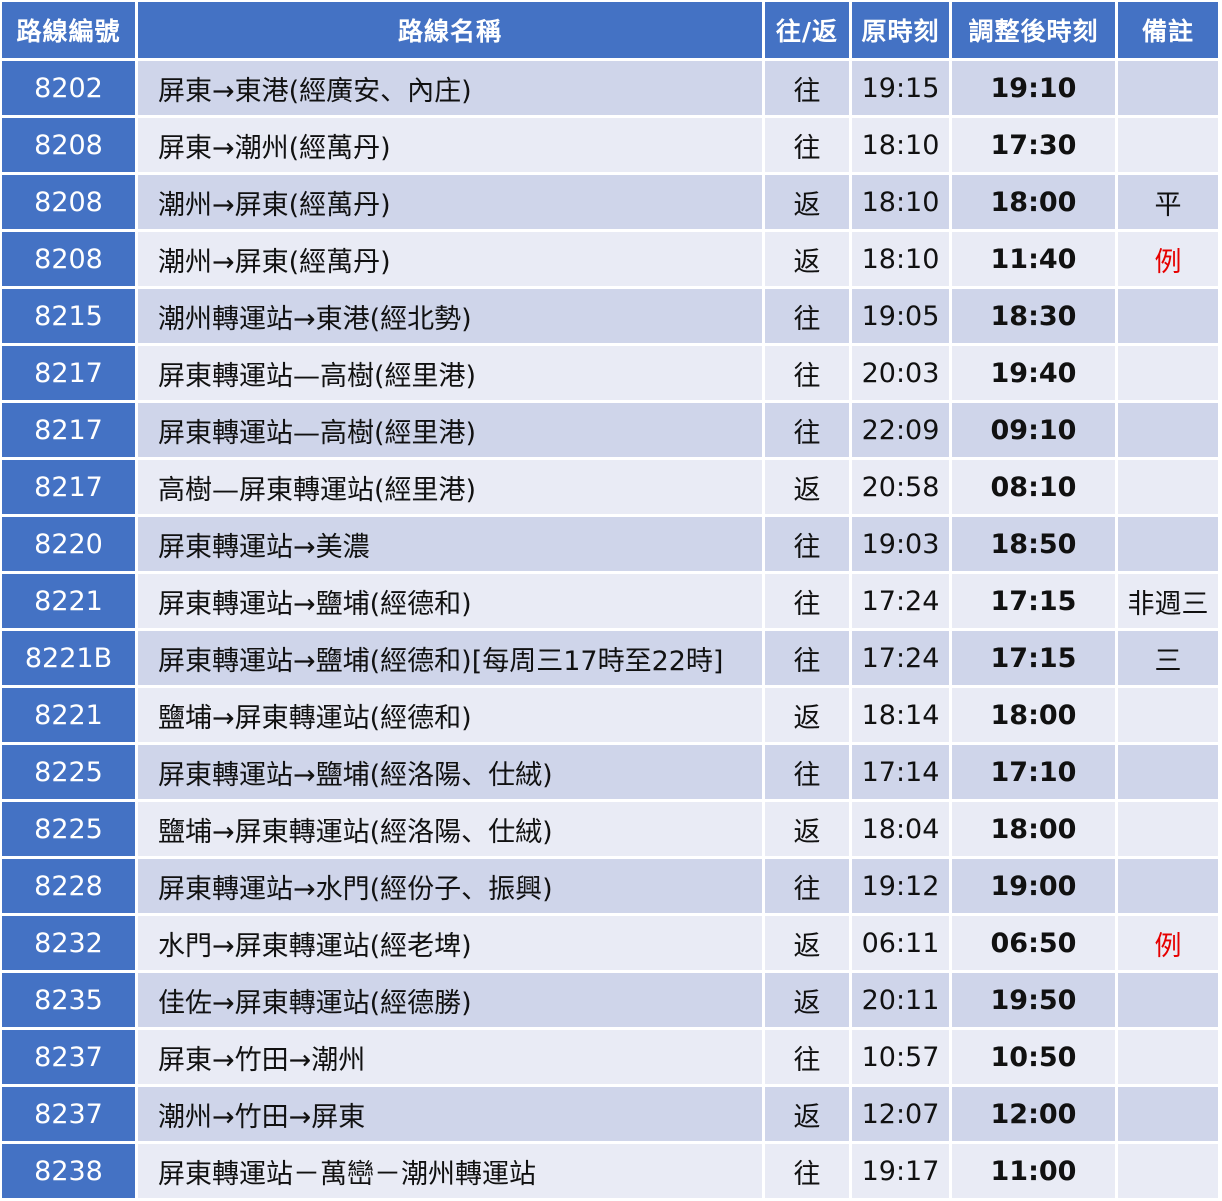 The height and width of the screenshot is (1201, 1222). What do you see at coordinates (70, 317) in the screenshot?
I see `route-code-cell: 8215` at bounding box center [70, 317].